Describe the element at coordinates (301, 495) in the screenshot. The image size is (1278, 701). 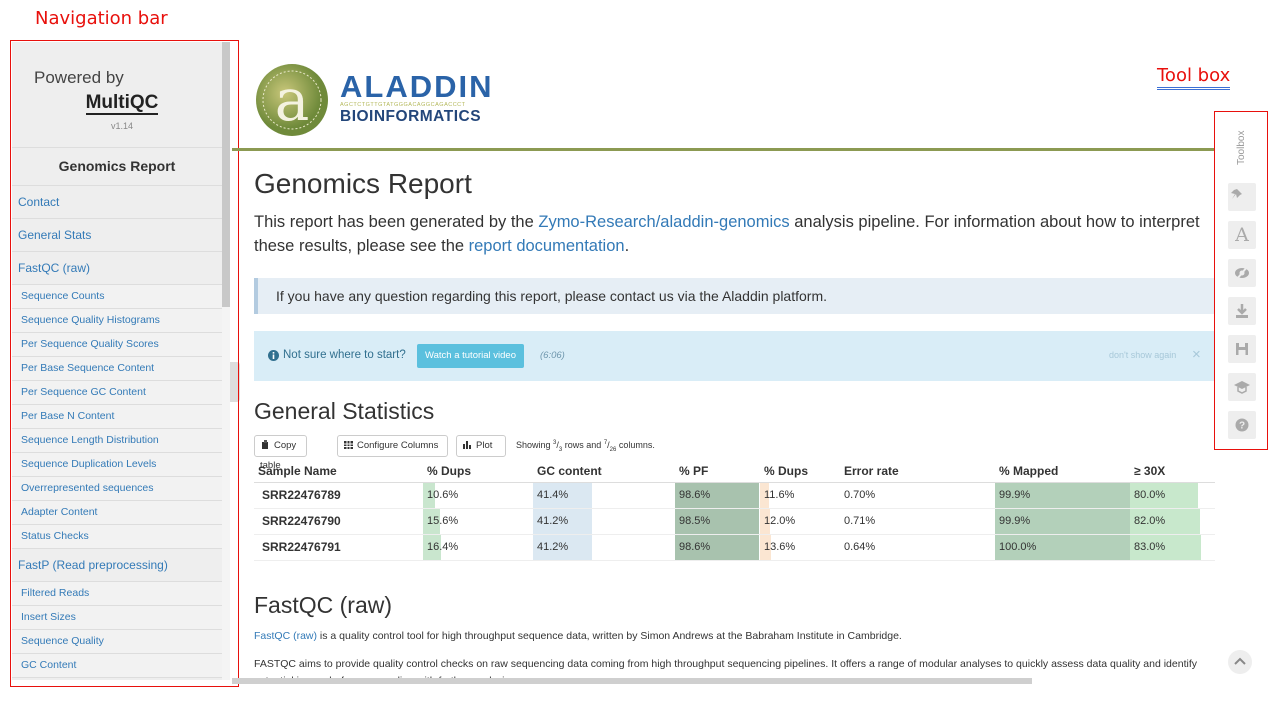
I see `cell-text: SRR22476789` at that location.